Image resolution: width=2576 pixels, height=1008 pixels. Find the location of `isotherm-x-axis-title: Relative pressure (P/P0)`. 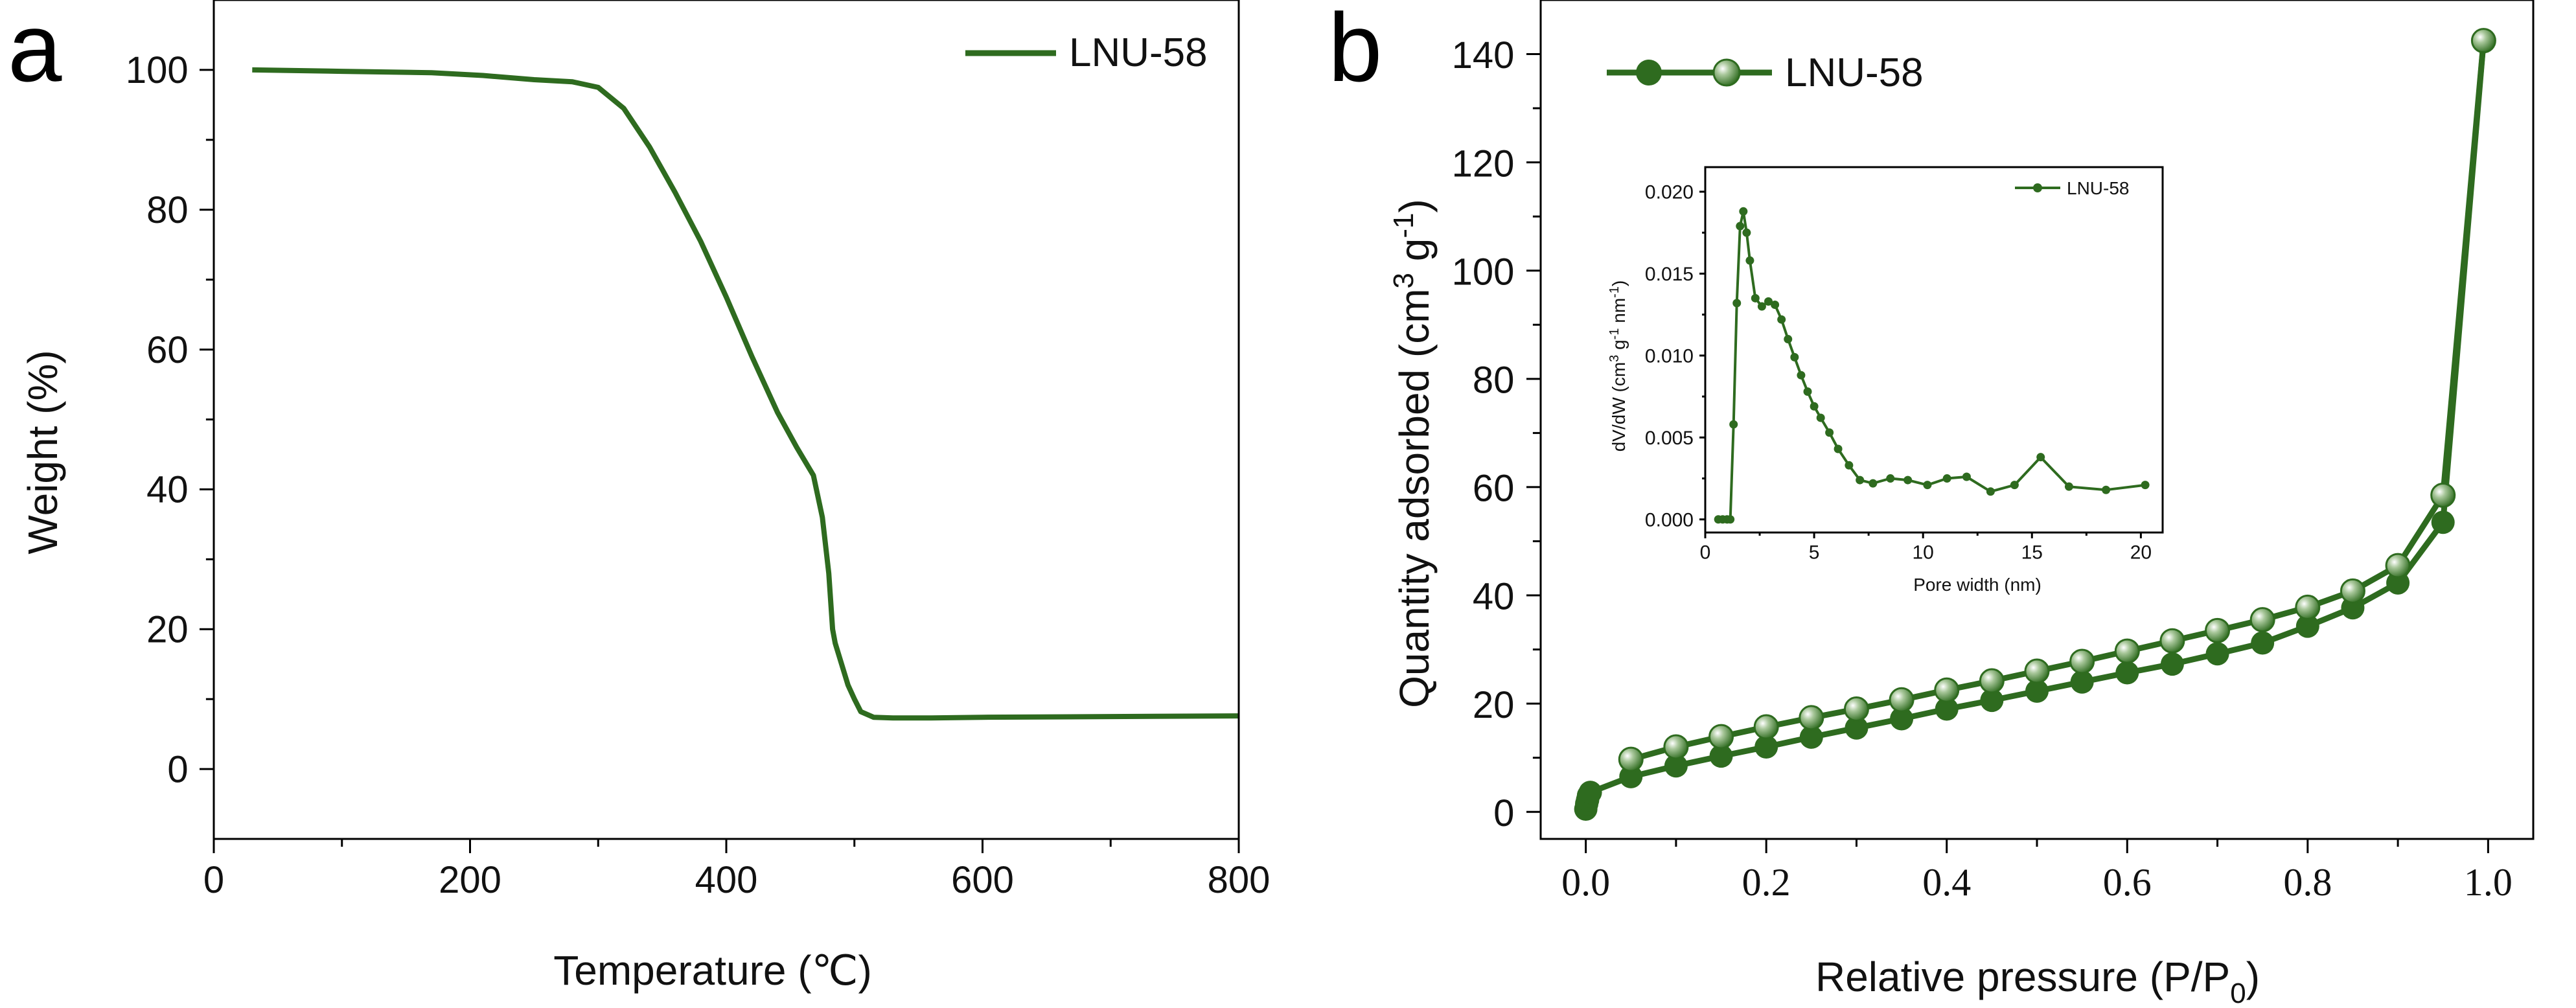

isotherm-x-axis-title: Relative pressure (P/P0) is located at coordinates (2037, 981).